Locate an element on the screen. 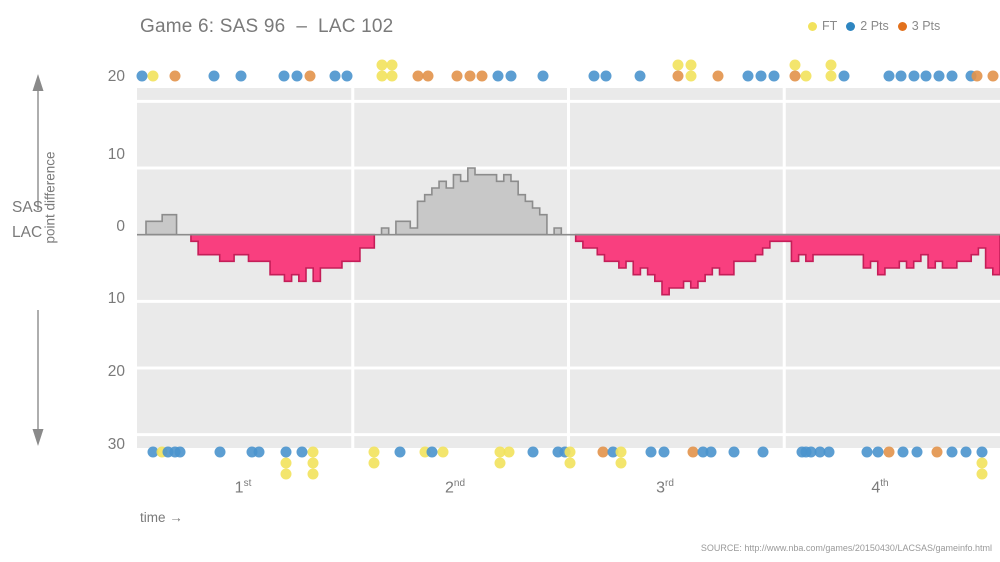  legend: FT 2 Pts 3 Pts is located at coordinates (874, 26).